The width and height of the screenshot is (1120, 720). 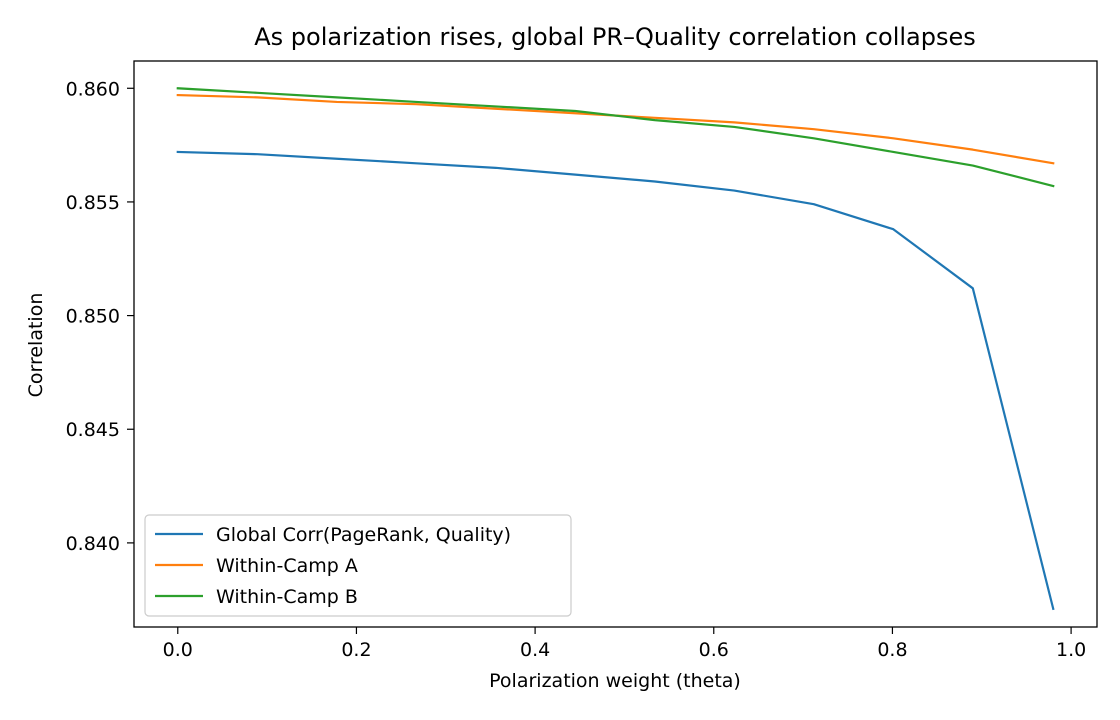 What do you see at coordinates (356, 650) in the screenshot?
I see `x-tick-label: 0.2` at bounding box center [356, 650].